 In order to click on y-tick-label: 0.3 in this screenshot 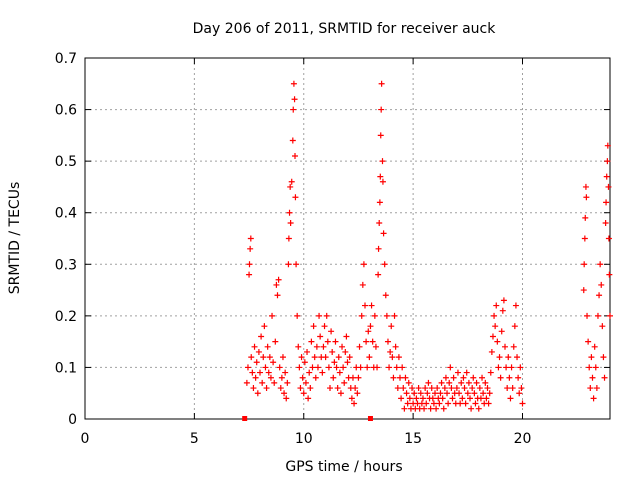, I will do `click(66, 265)`.